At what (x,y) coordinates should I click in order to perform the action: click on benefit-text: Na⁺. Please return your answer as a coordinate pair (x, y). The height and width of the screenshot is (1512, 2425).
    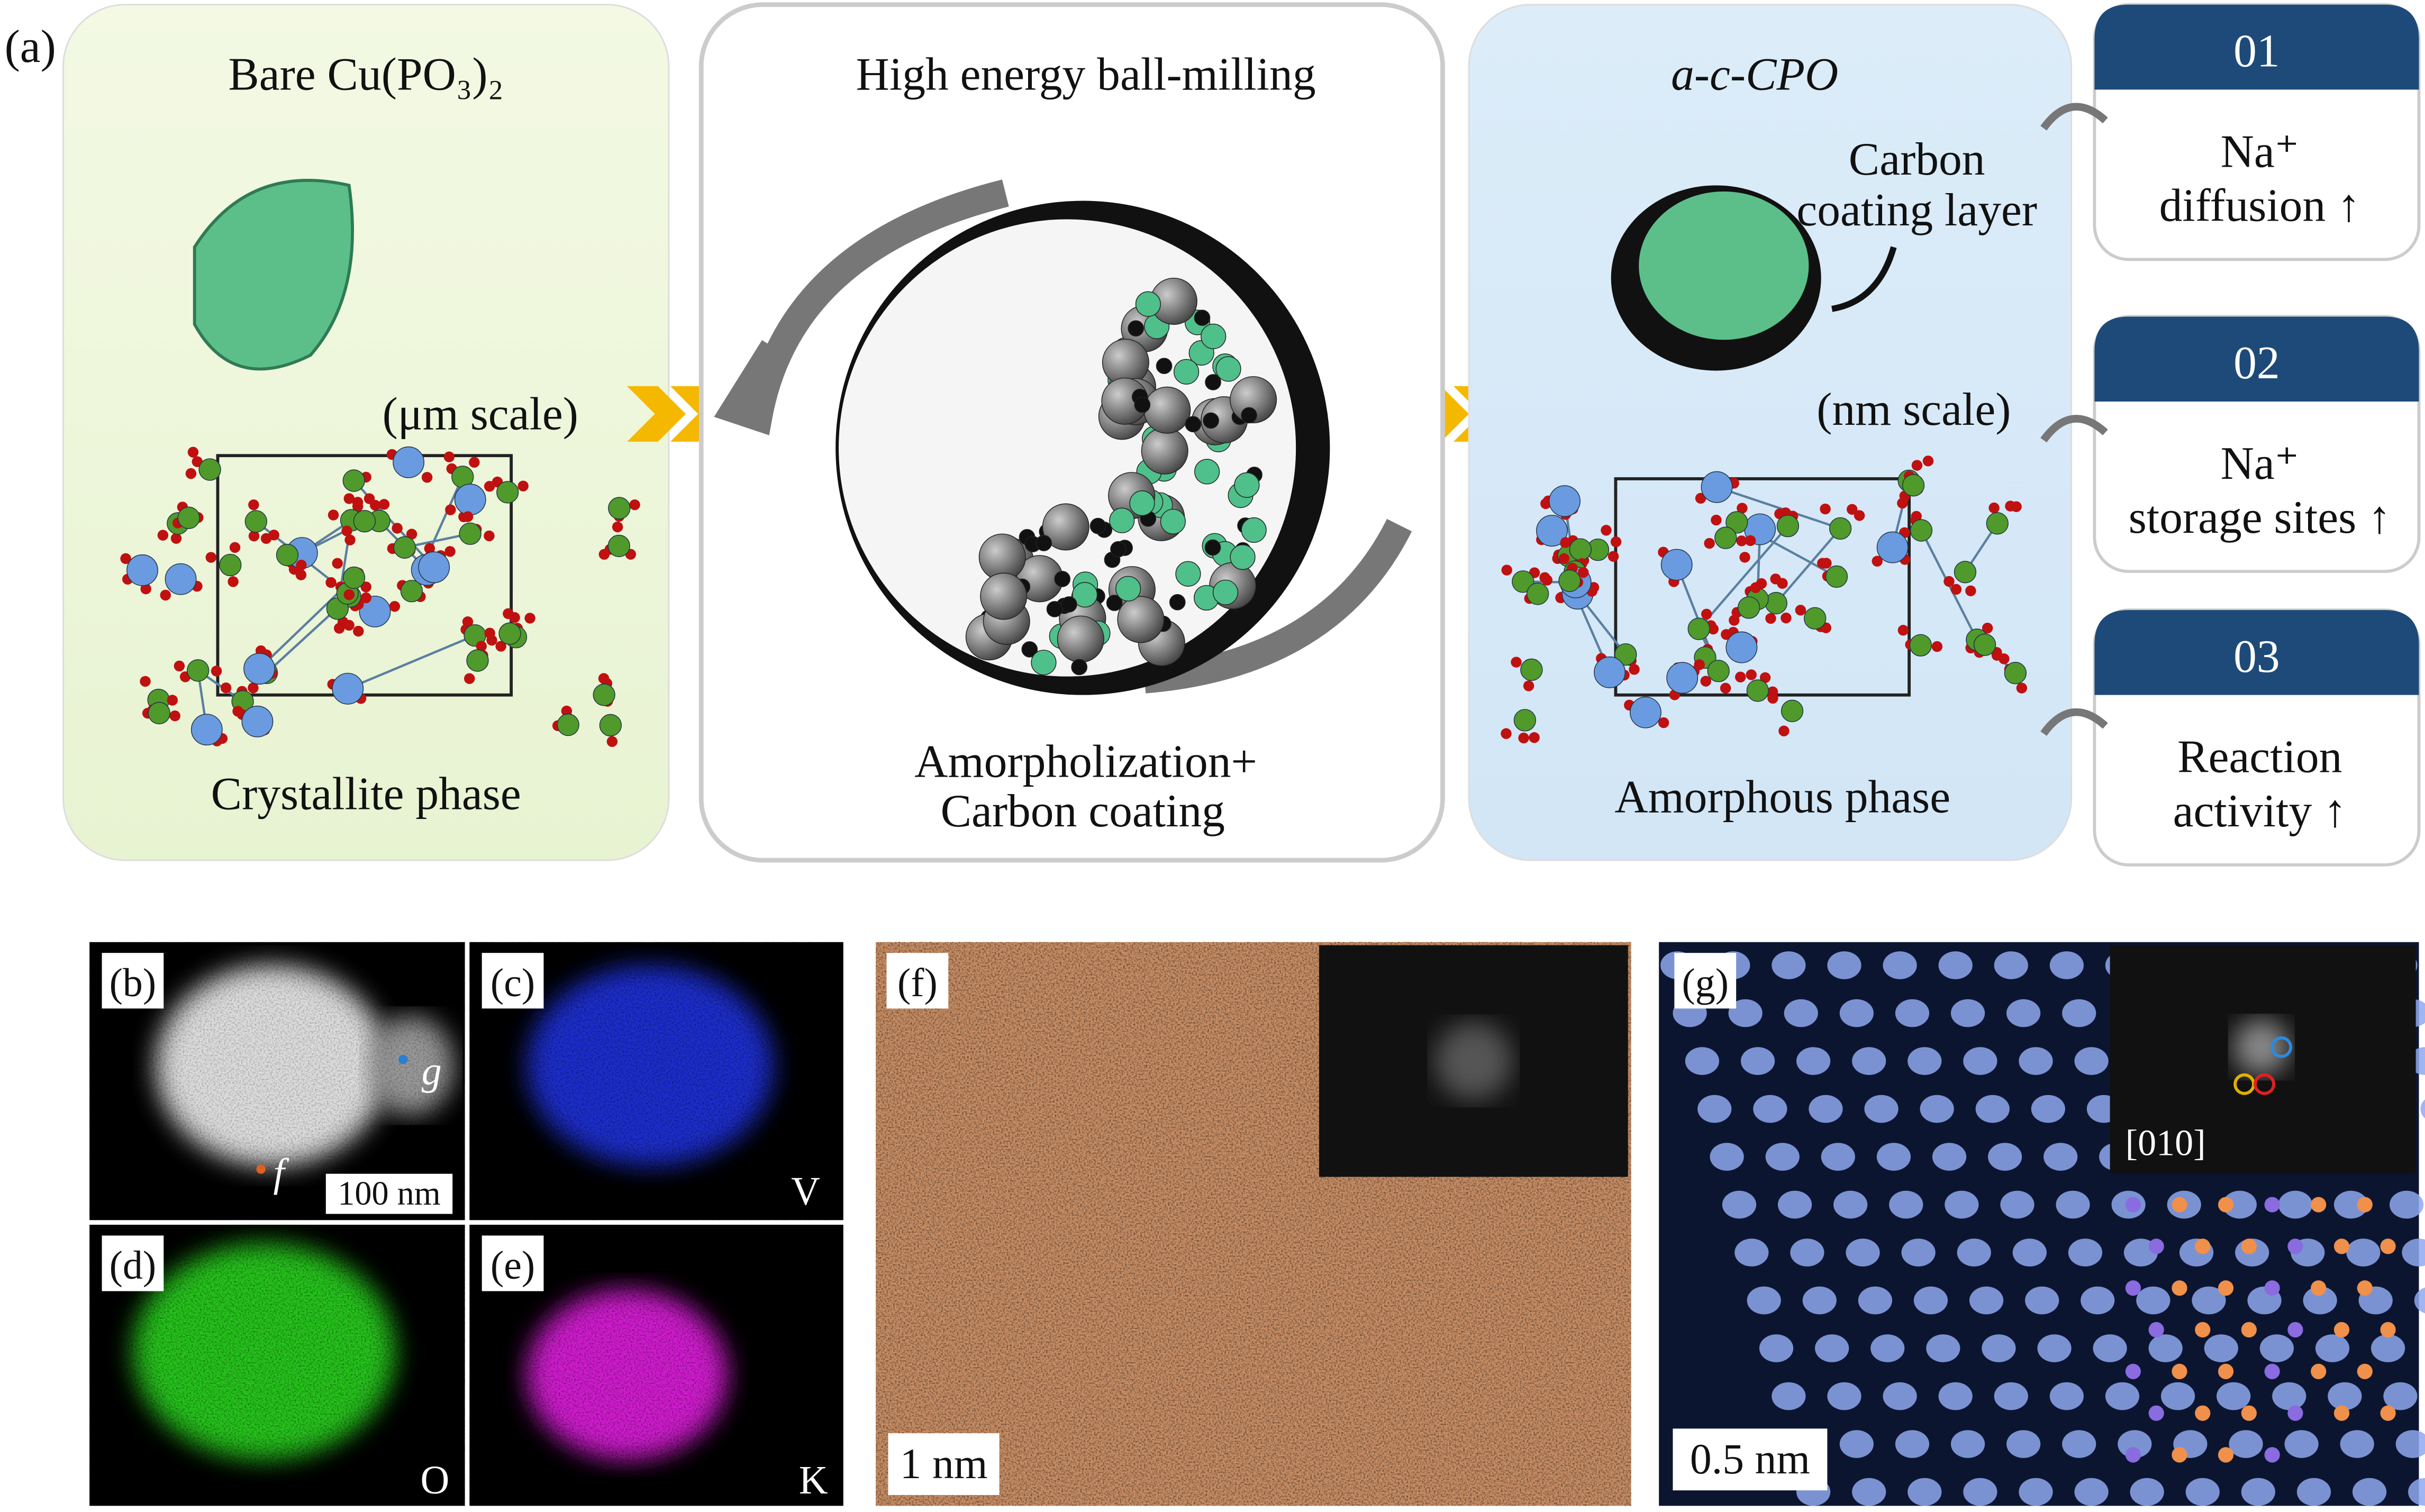
    Looking at the image, I should click on (2260, 464).